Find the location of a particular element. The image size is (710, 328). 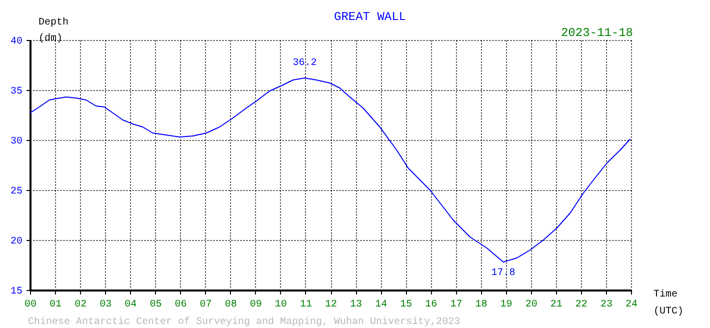

x-tick-label: 03 is located at coordinates (106, 305).